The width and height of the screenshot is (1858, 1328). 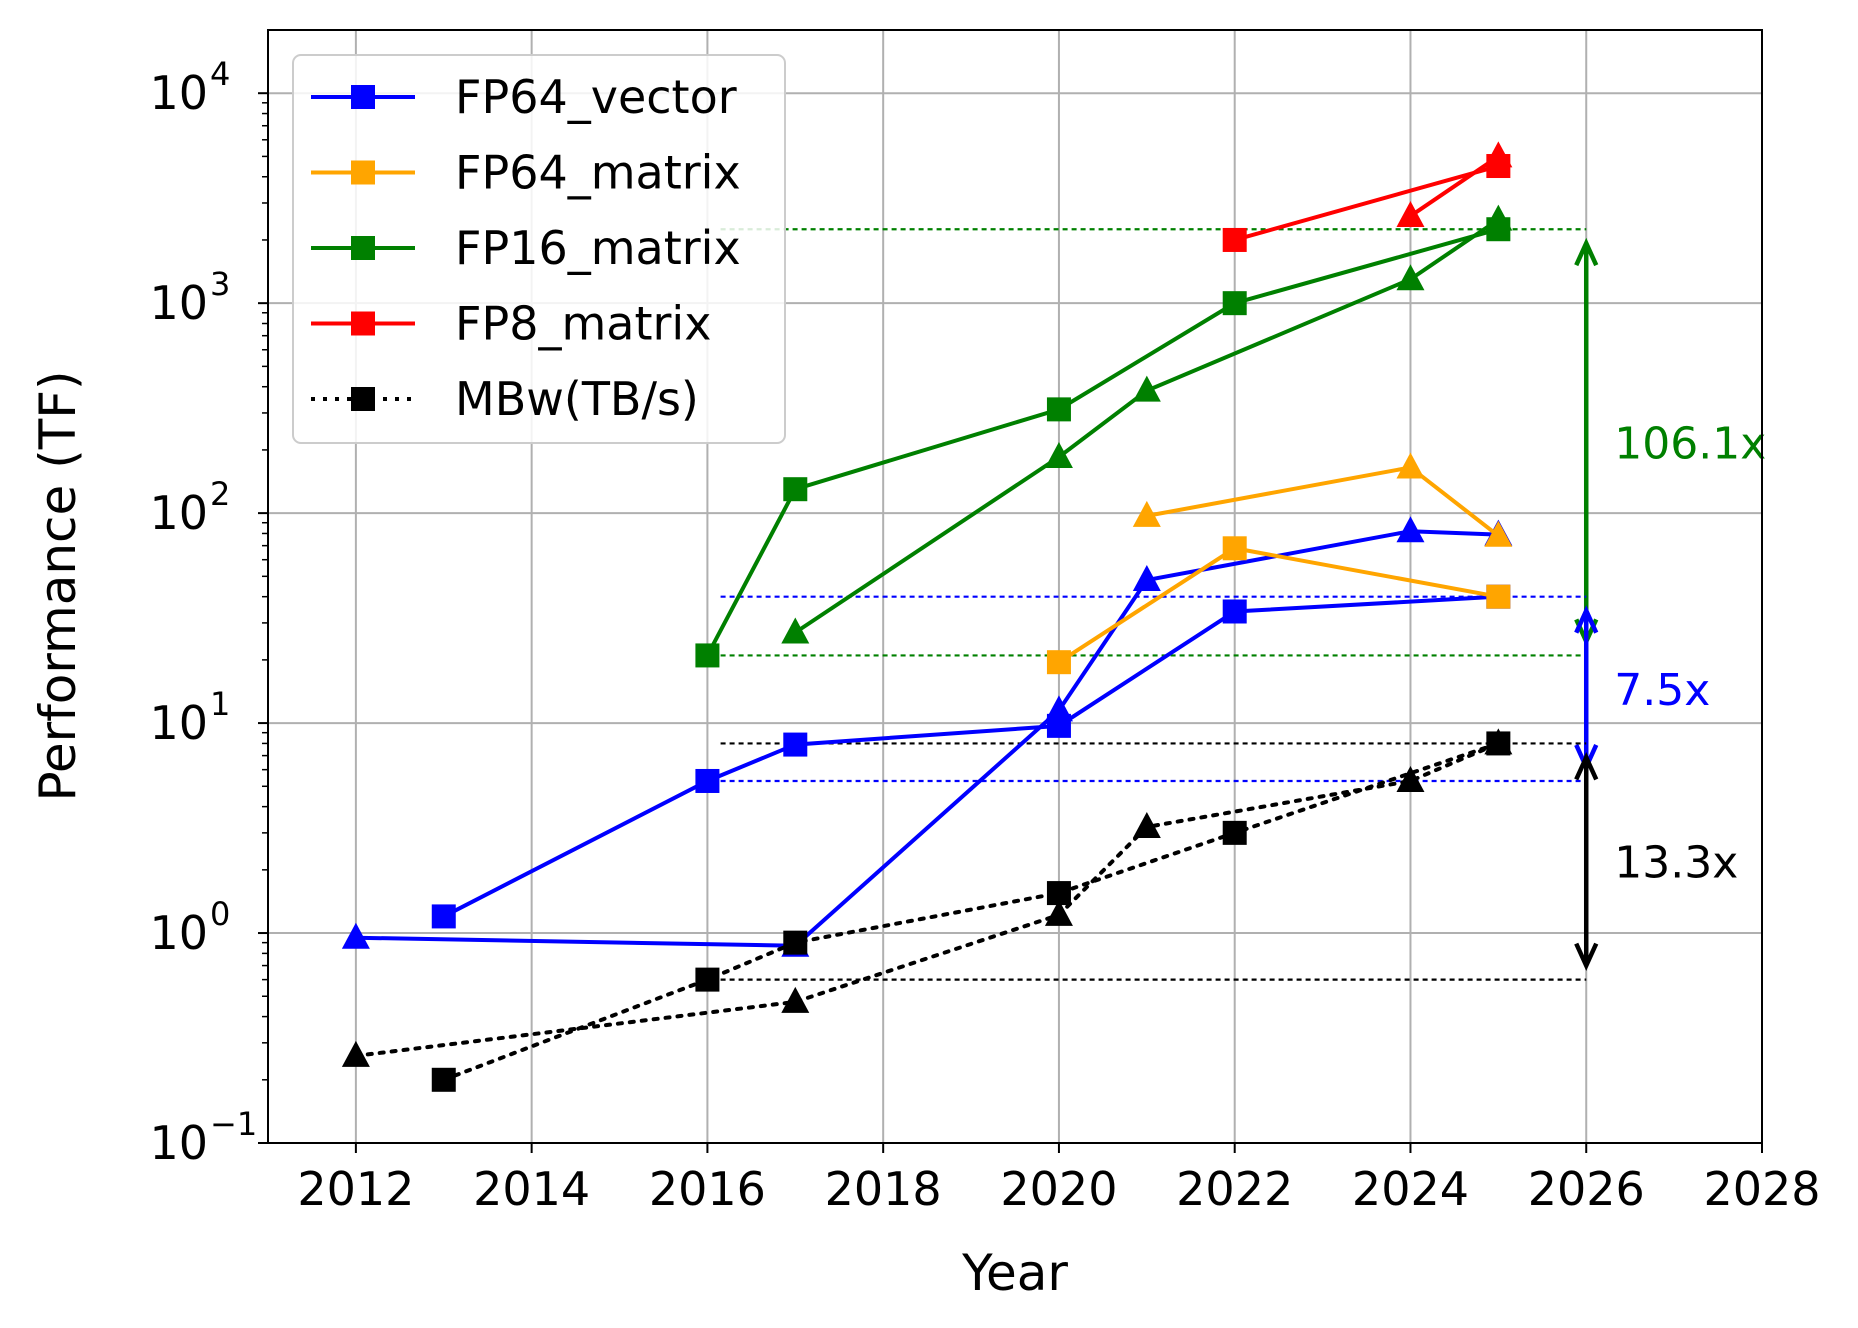 What do you see at coordinates (220, 74) in the screenshot?
I see `y-tick-exponent: 4` at bounding box center [220, 74].